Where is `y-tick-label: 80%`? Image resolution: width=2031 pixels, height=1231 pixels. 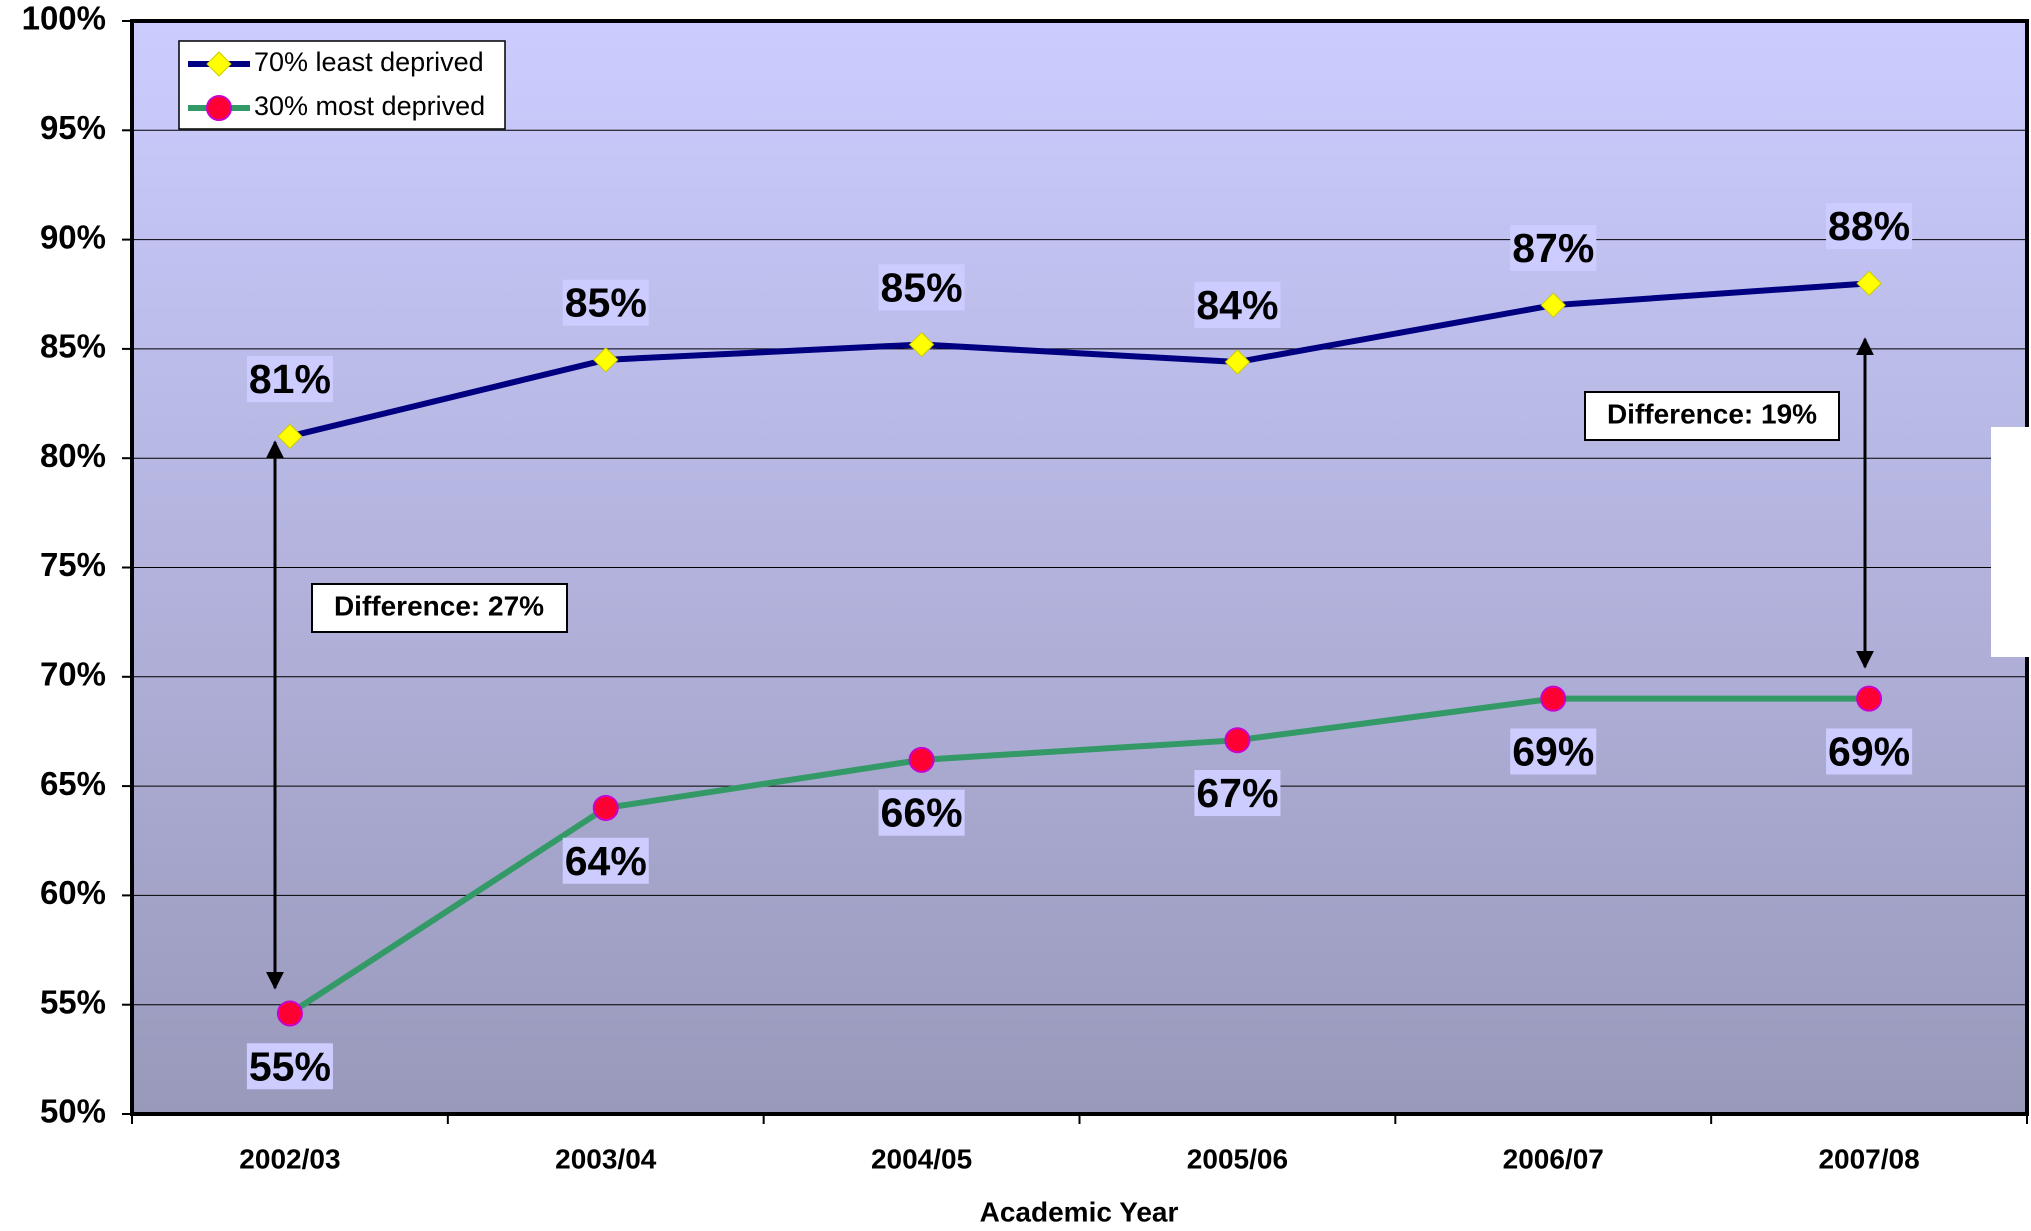 y-tick-label: 80% is located at coordinates (73, 455).